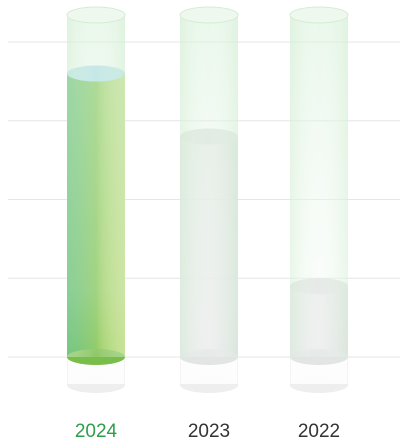  I want to click on x-tick-label: 2024, so click(96, 431).